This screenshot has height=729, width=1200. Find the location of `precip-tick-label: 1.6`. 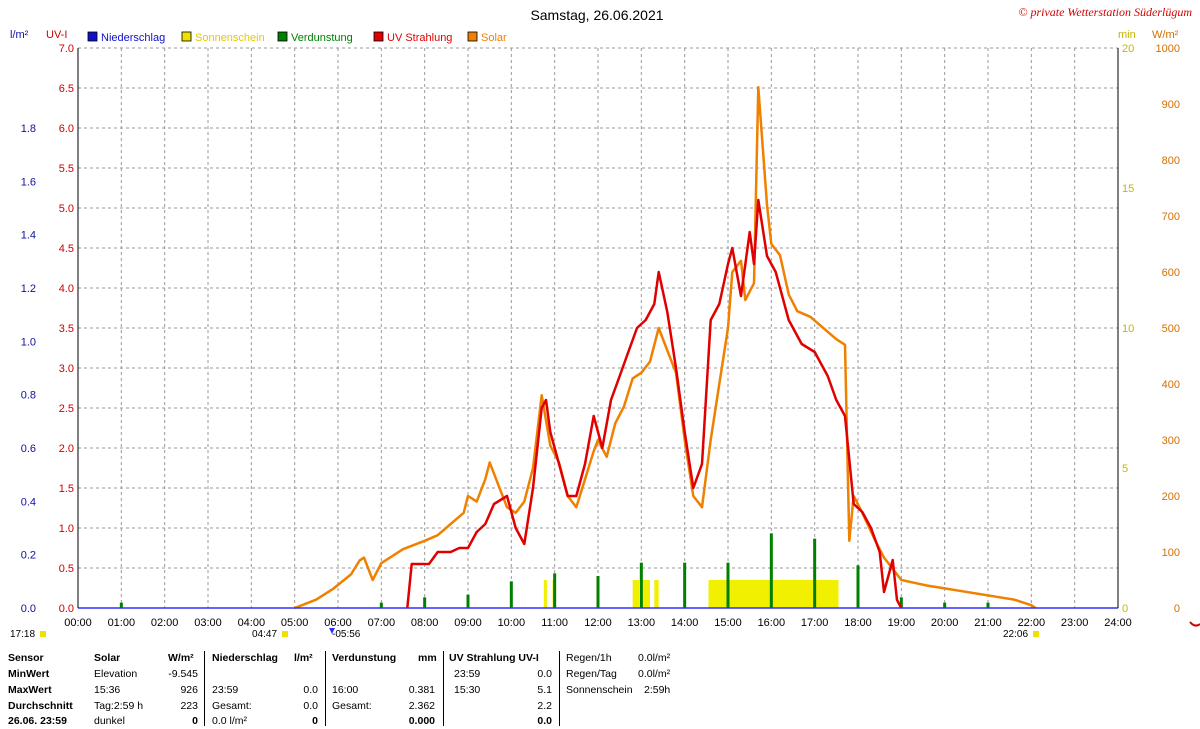

precip-tick-label: 1.6 is located at coordinates (28, 182).